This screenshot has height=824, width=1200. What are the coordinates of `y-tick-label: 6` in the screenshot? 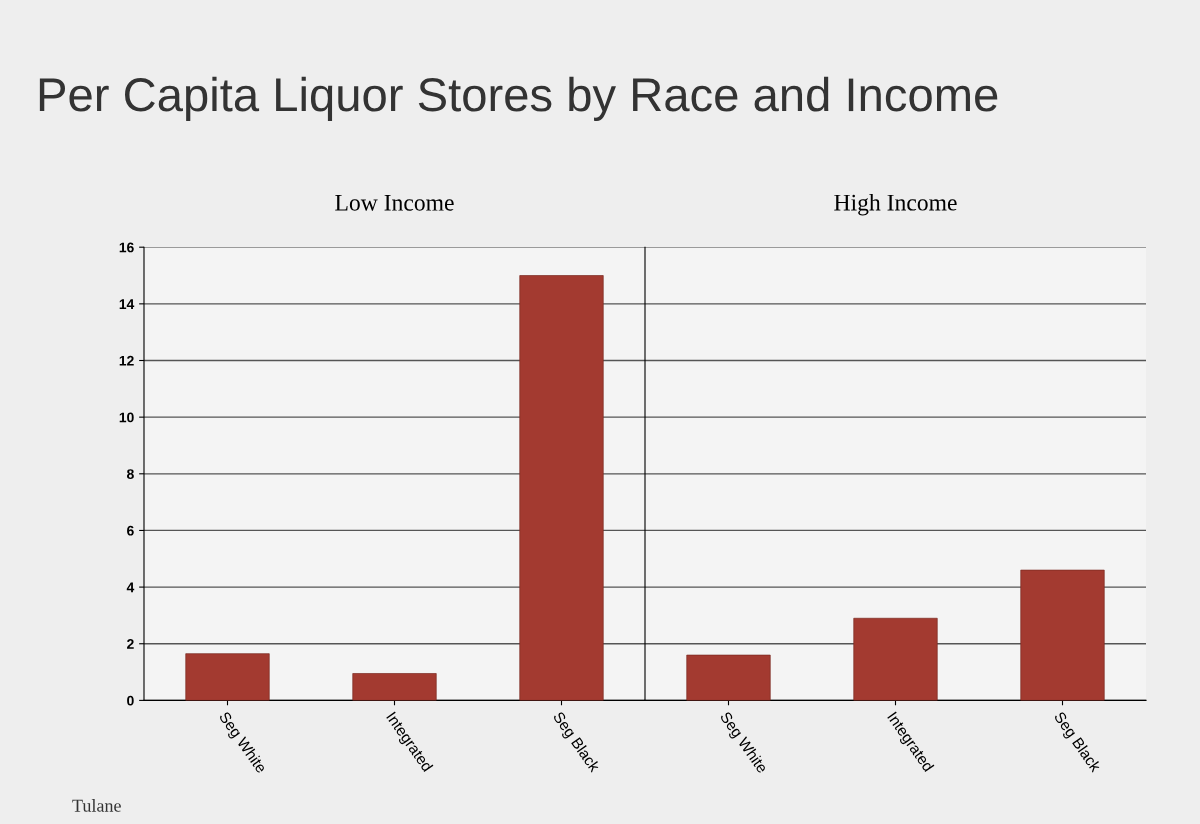 It's located at (130, 530).